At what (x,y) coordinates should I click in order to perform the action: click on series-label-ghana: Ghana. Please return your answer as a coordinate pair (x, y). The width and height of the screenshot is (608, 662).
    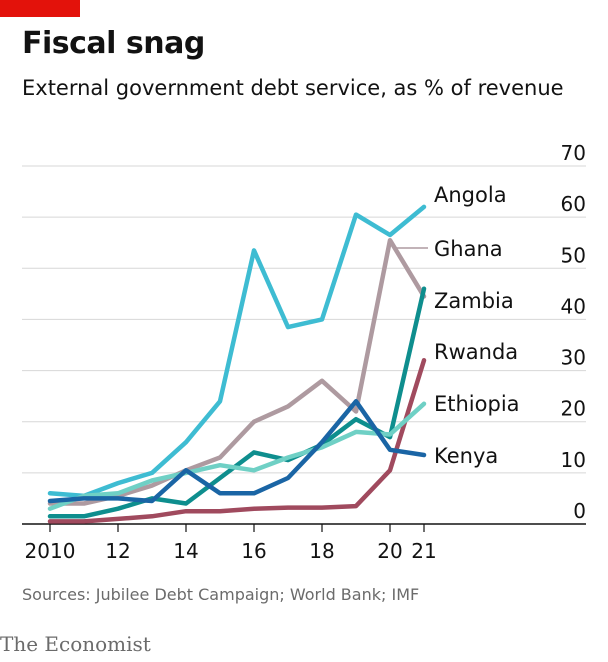
    Looking at the image, I should click on (468, 249).